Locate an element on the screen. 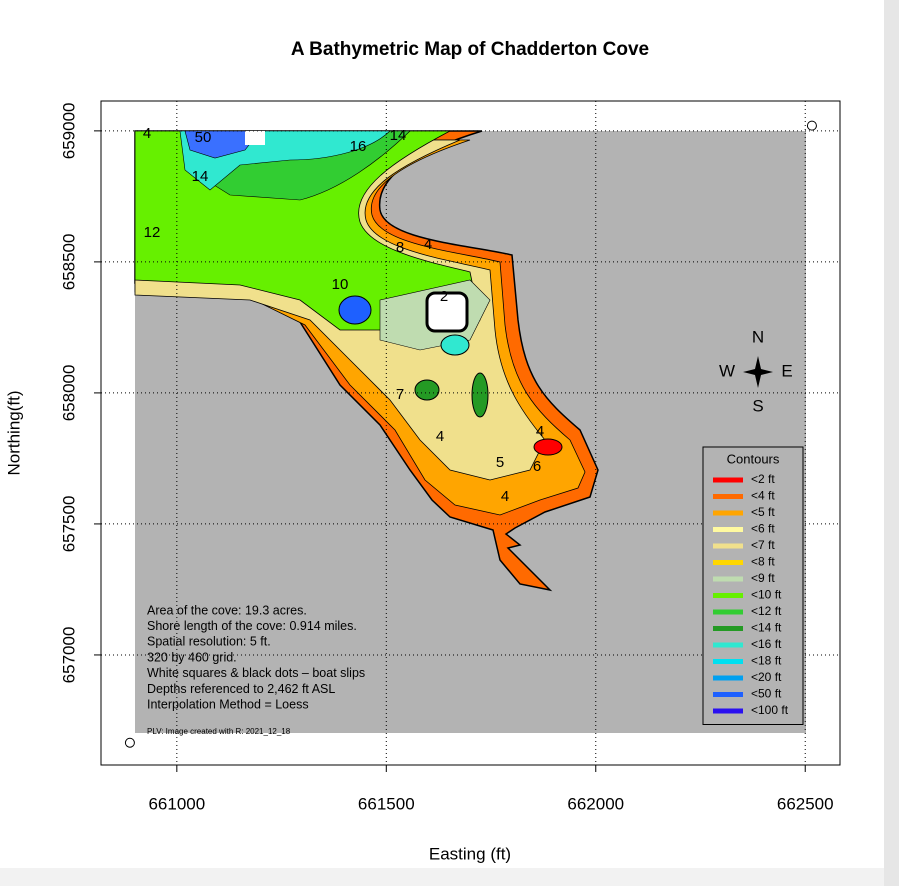  note: Area of the cove: 19.3 acres. is located at coordinates (227, 610).